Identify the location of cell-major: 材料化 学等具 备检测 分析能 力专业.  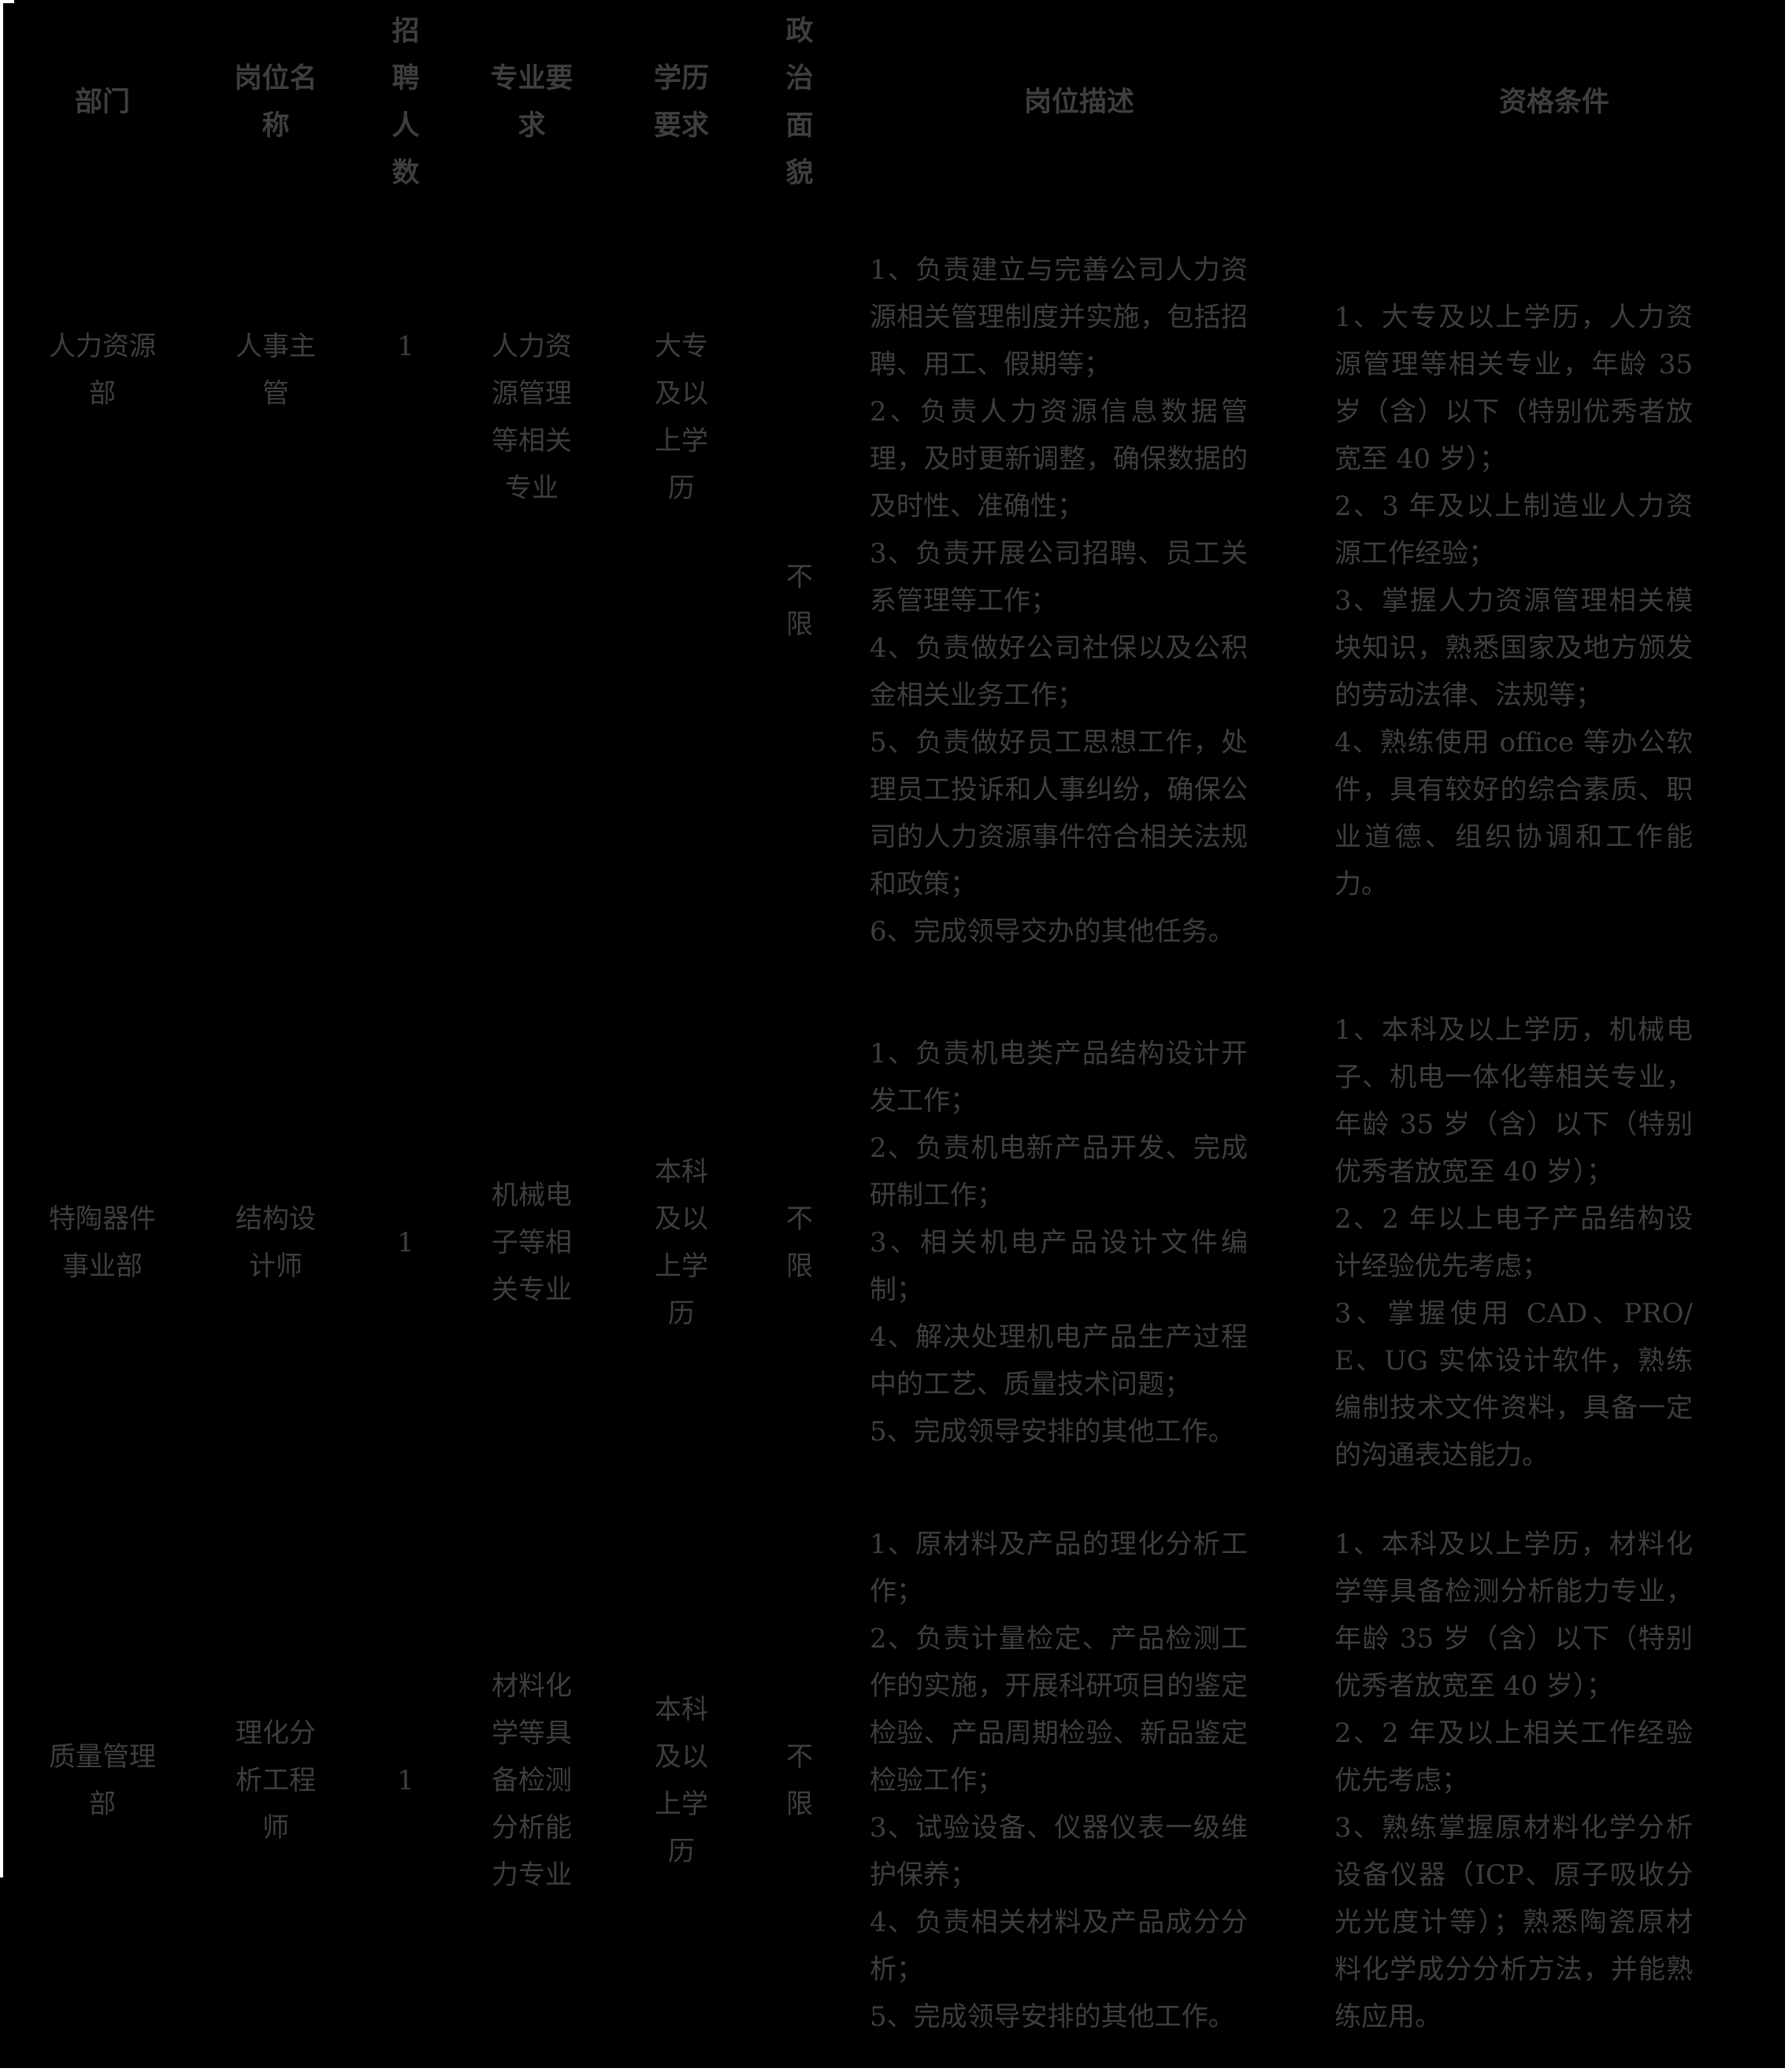
(532, 1780).